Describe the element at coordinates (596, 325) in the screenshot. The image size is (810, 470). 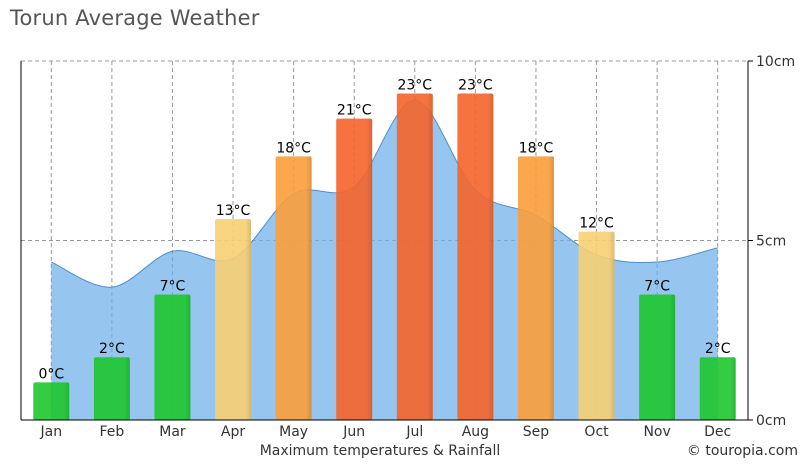
I see `bar-shade-oct` at that location.